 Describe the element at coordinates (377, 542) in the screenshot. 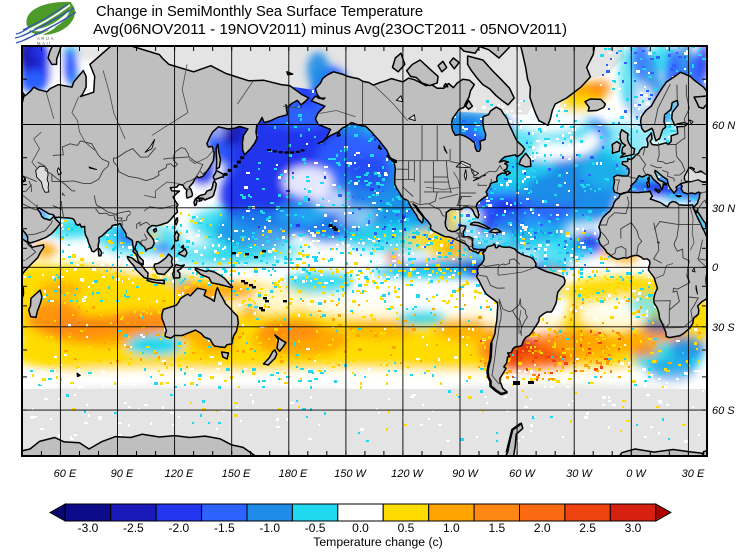

I see `svg-text: Temperature change (c)` at that location.